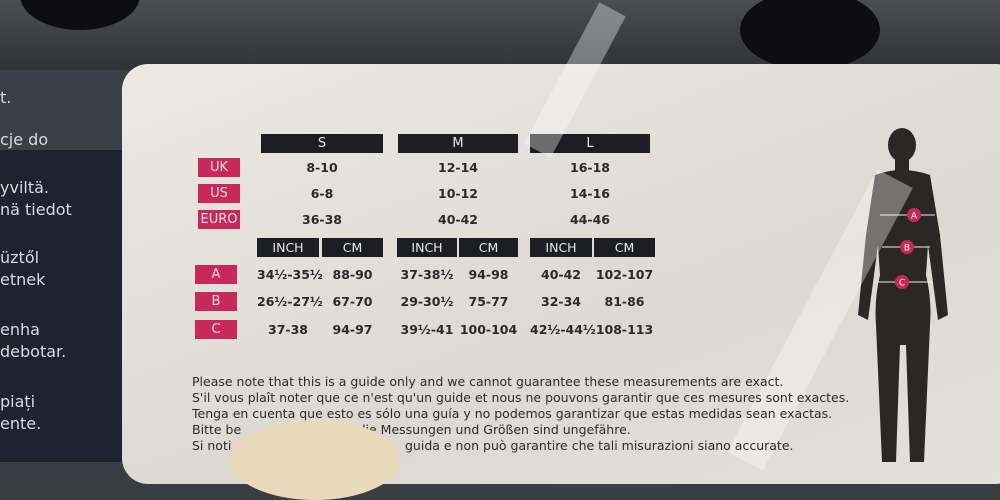  What do you see at coordinates (352, 274) in the screenshot?
I see `measure-value: 88-90` at bounding box center [352, 274].